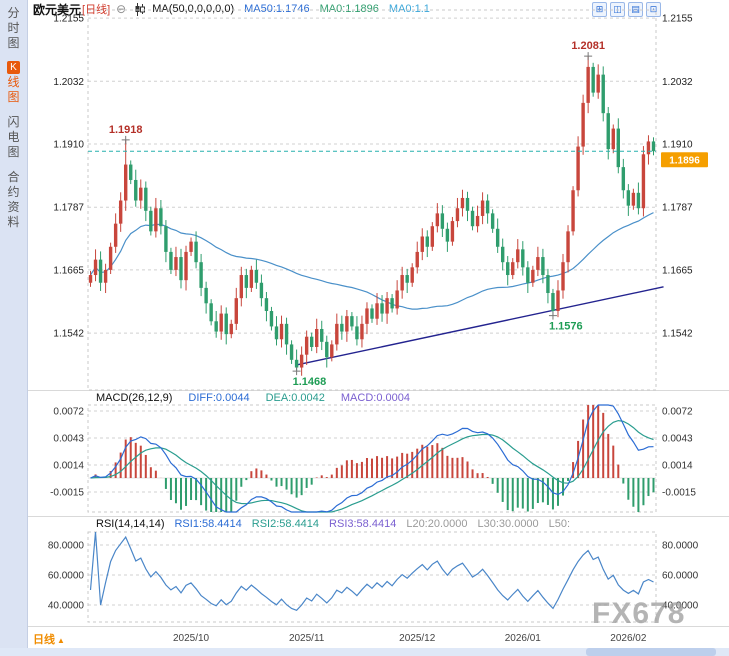 This screenshot has width=729, height=656. What do you see at coordinates (13, 67) in the screenshot?
I see `kline-badge: K` at bounding box center [13, 67].